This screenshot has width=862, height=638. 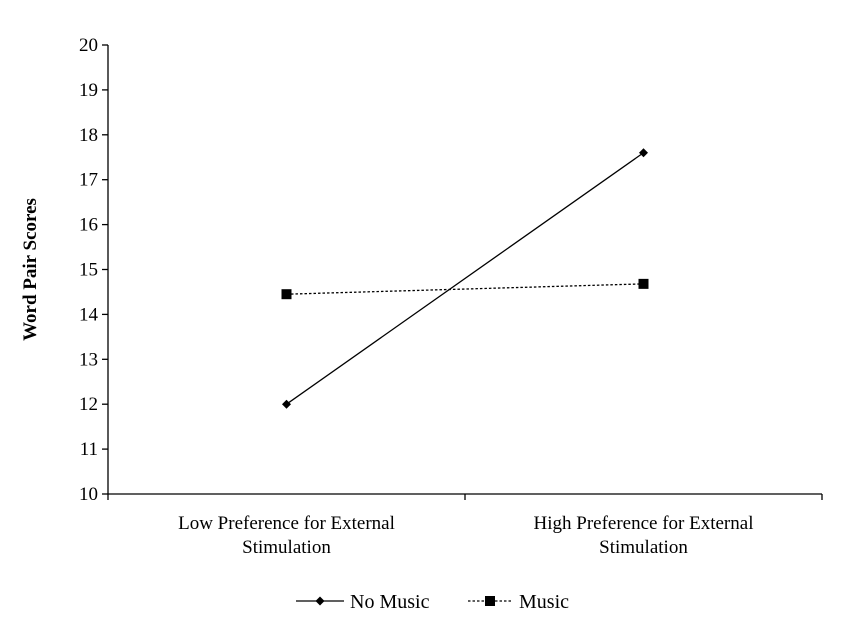 What do you see at coordinates (88, 494) in the screenshot?
I see `y-tick-label: 10` at bounding box center [88, 494].